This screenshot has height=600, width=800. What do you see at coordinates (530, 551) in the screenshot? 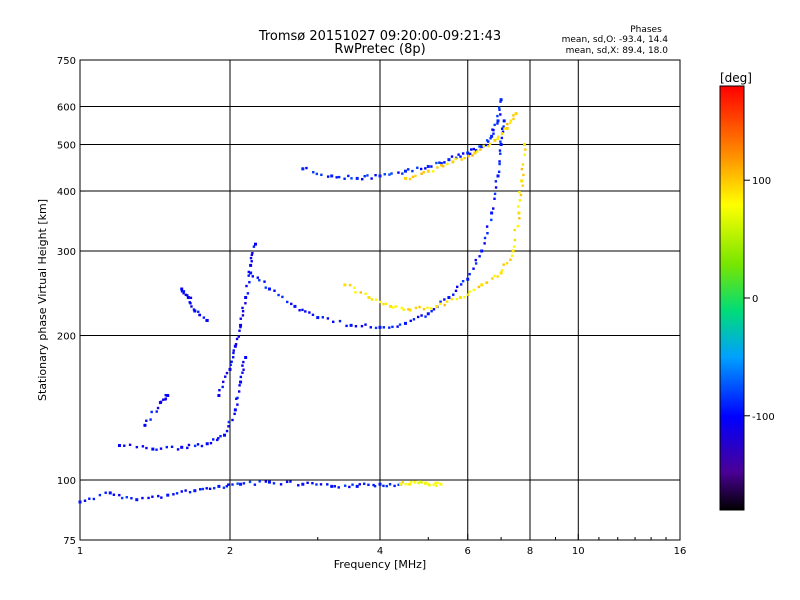
I see `x-tick-label: 8` at bounding box center [530, 551].